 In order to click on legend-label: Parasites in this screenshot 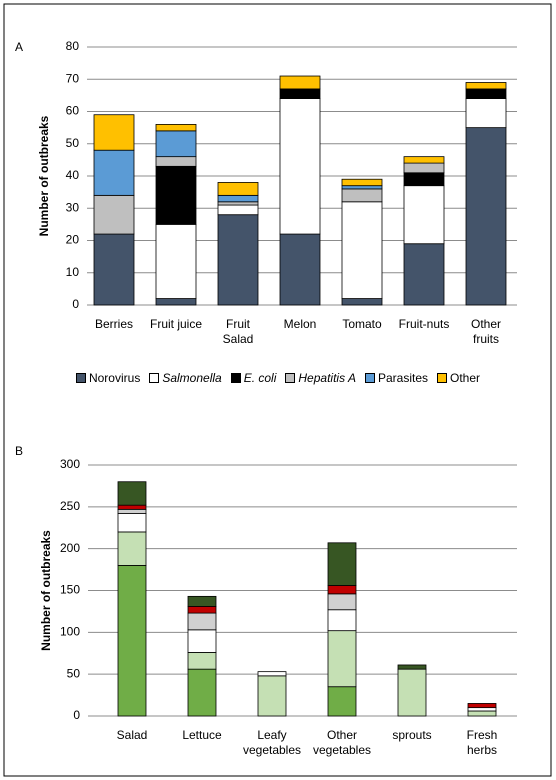, I will do `click(403, 378)`.